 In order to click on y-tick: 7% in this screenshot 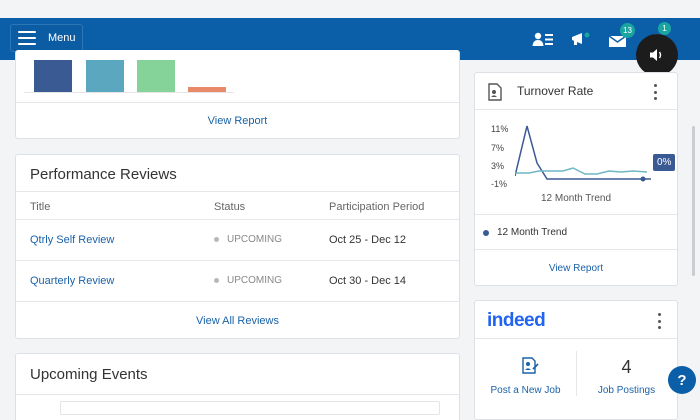, I will do `click(498, 148)`.